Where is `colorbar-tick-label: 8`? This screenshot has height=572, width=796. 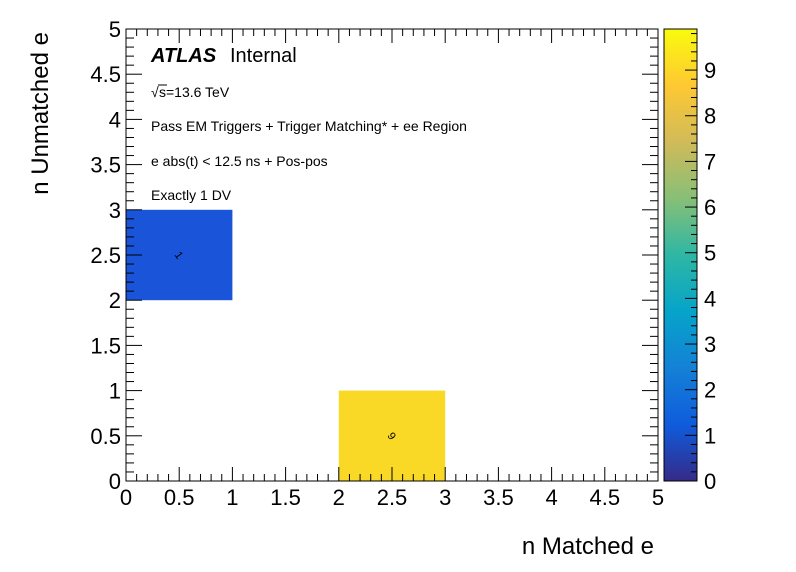
colorbar-tick-label: 8 is located at coordinates (710, 116).